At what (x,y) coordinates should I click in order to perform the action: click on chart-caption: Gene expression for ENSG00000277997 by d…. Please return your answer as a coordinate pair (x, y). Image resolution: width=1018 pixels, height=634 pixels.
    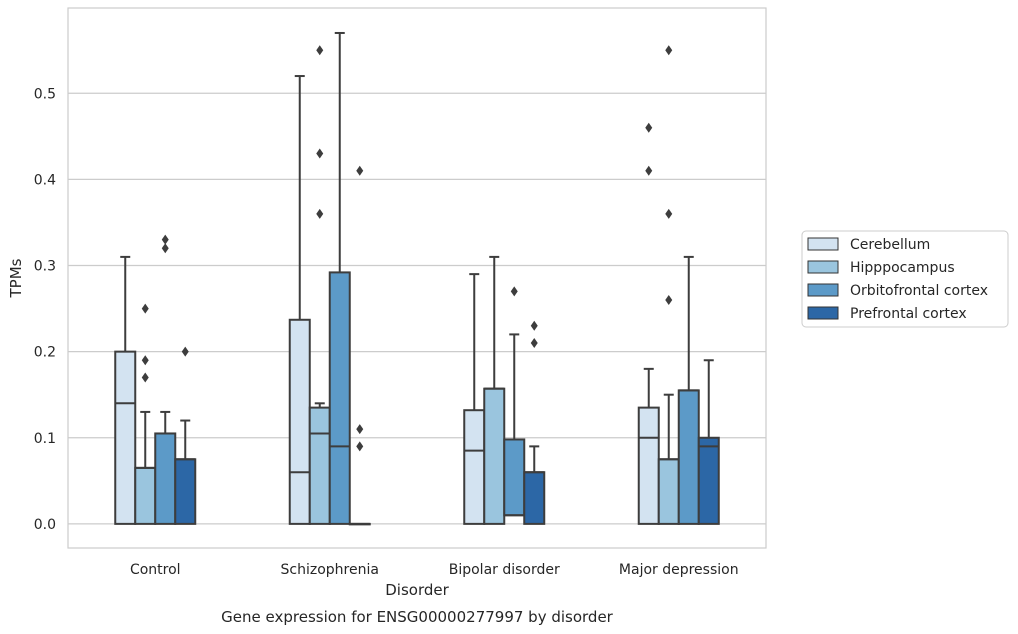
    Looking at the image, I should click on (417, 617).